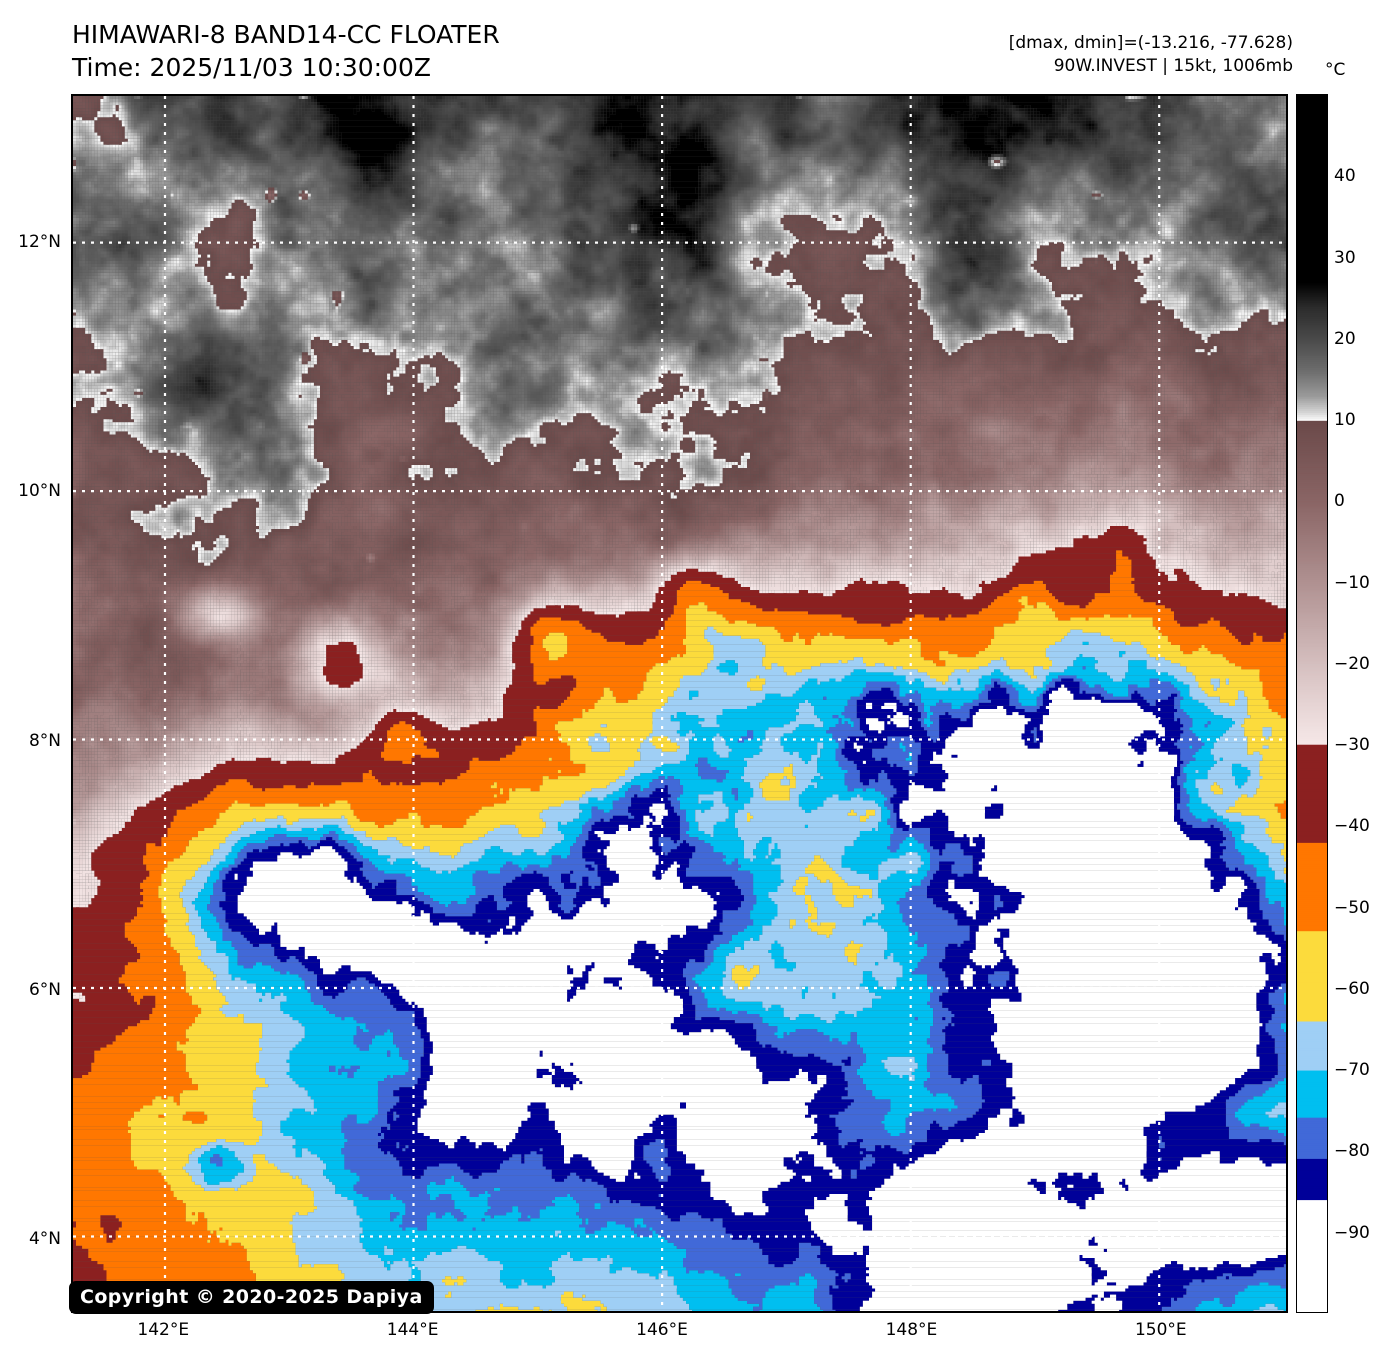 This screenshot has height=1359, width=1390. Describe the element at coordinates (1335, 70) in the screenshot. I see `colorbar-unit-label: °C` at that location.